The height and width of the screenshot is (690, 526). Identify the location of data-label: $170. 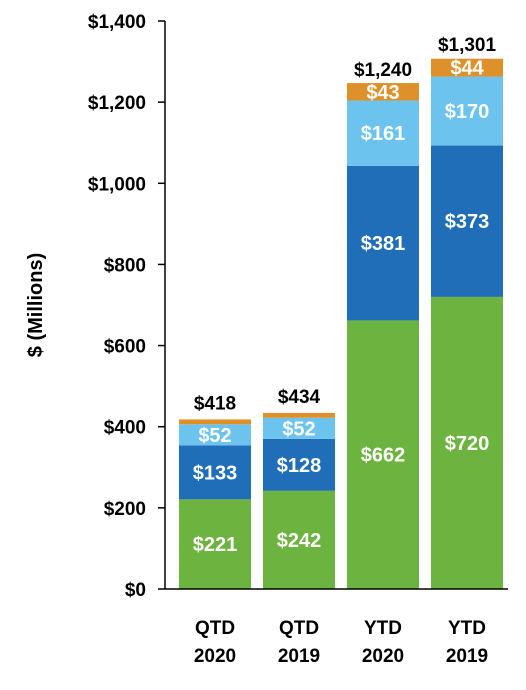
(467, 112).